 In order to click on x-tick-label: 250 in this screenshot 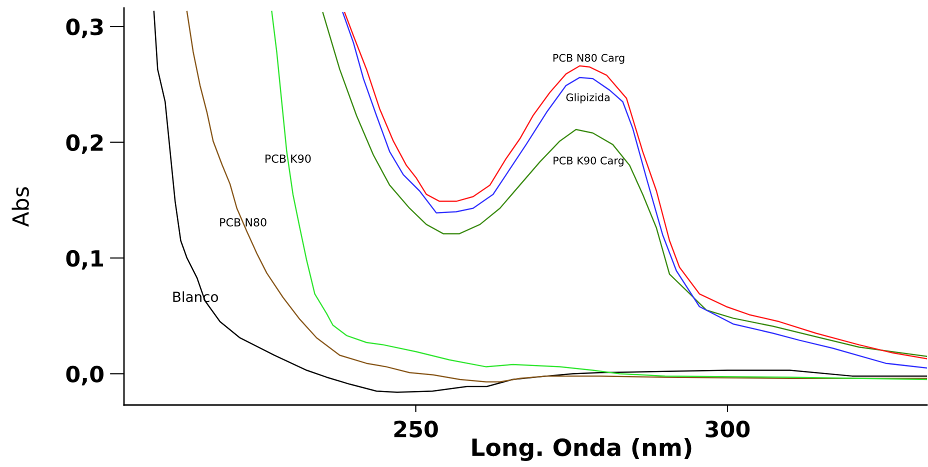, I will do `click(416, 429)`.